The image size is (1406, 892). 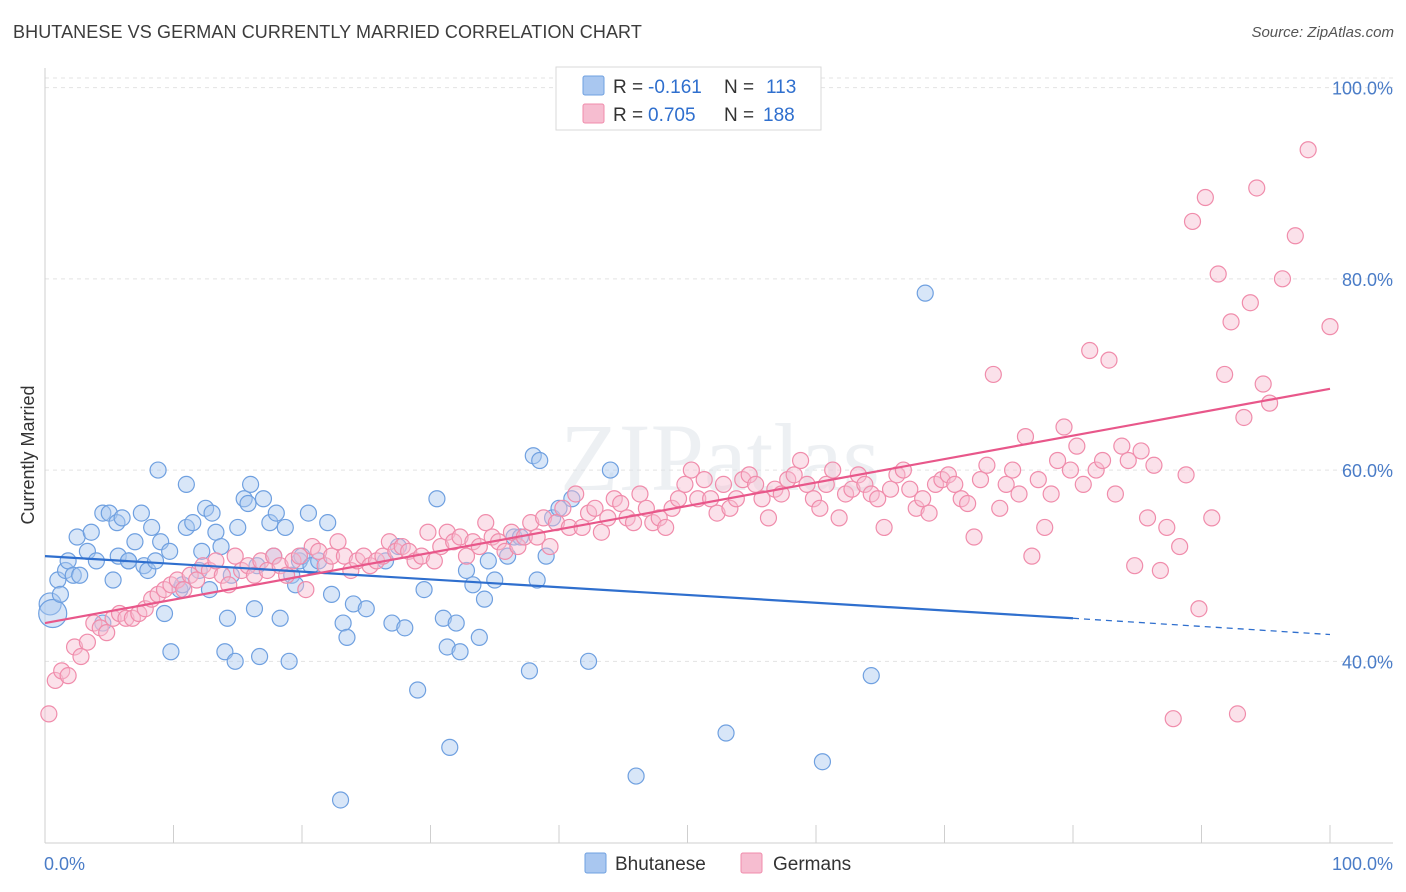 What do you see at coordinates (1367, 662) in the screenshot?
I see `y-tick-label: 40.0%` at bounding box center [1367, 662].